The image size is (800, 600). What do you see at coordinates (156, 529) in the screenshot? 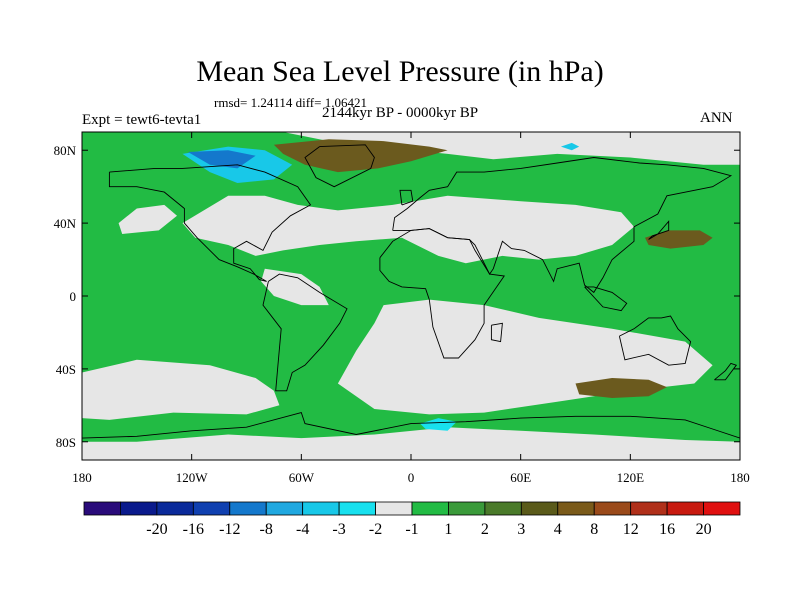
I see `colorbar-label: -20` at bounding box center [156, 529].